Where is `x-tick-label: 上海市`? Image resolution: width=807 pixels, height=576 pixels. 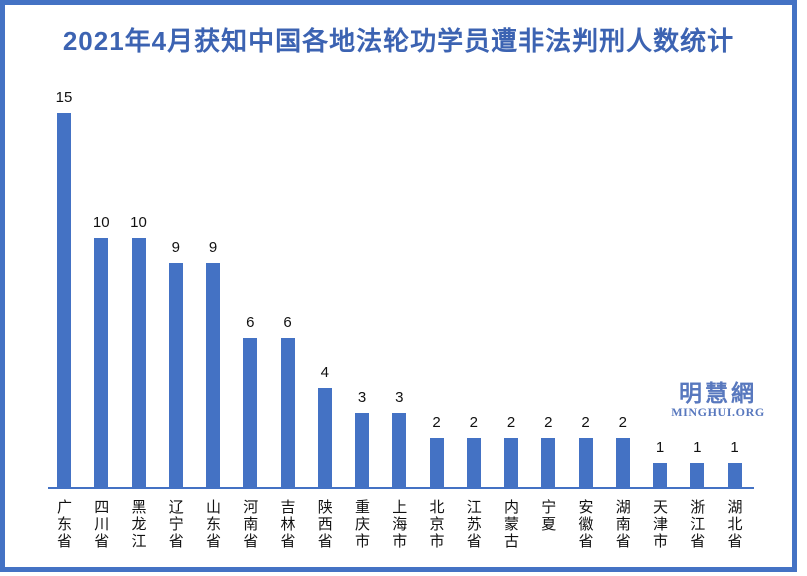
x-tick-label: 上海市 is located at coordinates (398, 524).